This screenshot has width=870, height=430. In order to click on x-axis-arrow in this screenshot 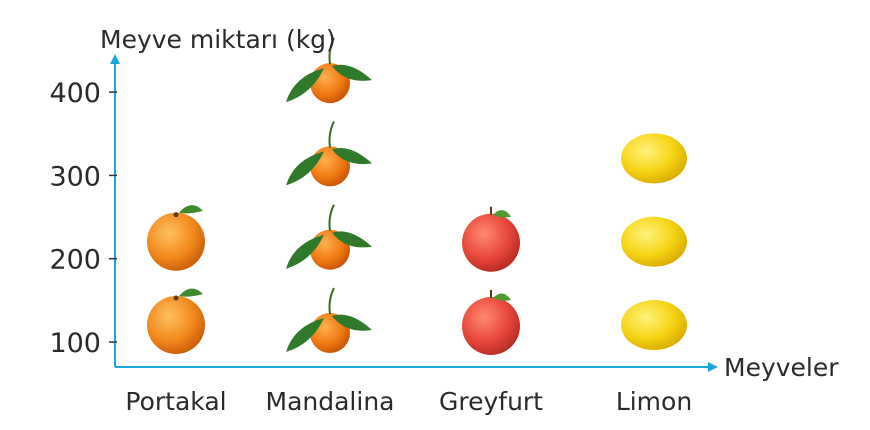, I will do `click(713, 367)`.